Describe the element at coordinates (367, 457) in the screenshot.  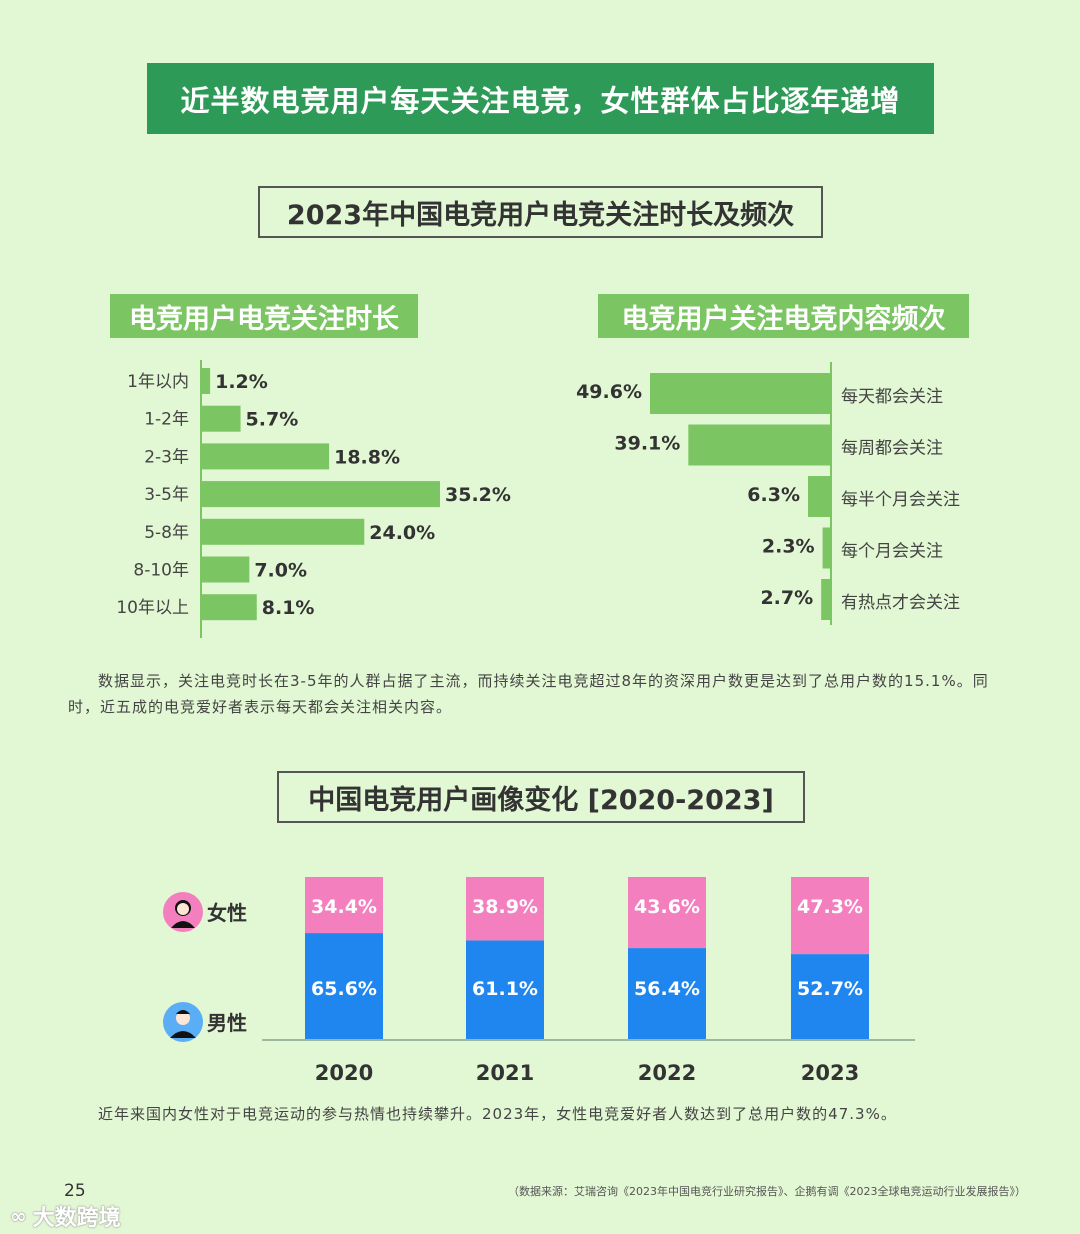
I see `duration-value-label: 18.8%` at that location.